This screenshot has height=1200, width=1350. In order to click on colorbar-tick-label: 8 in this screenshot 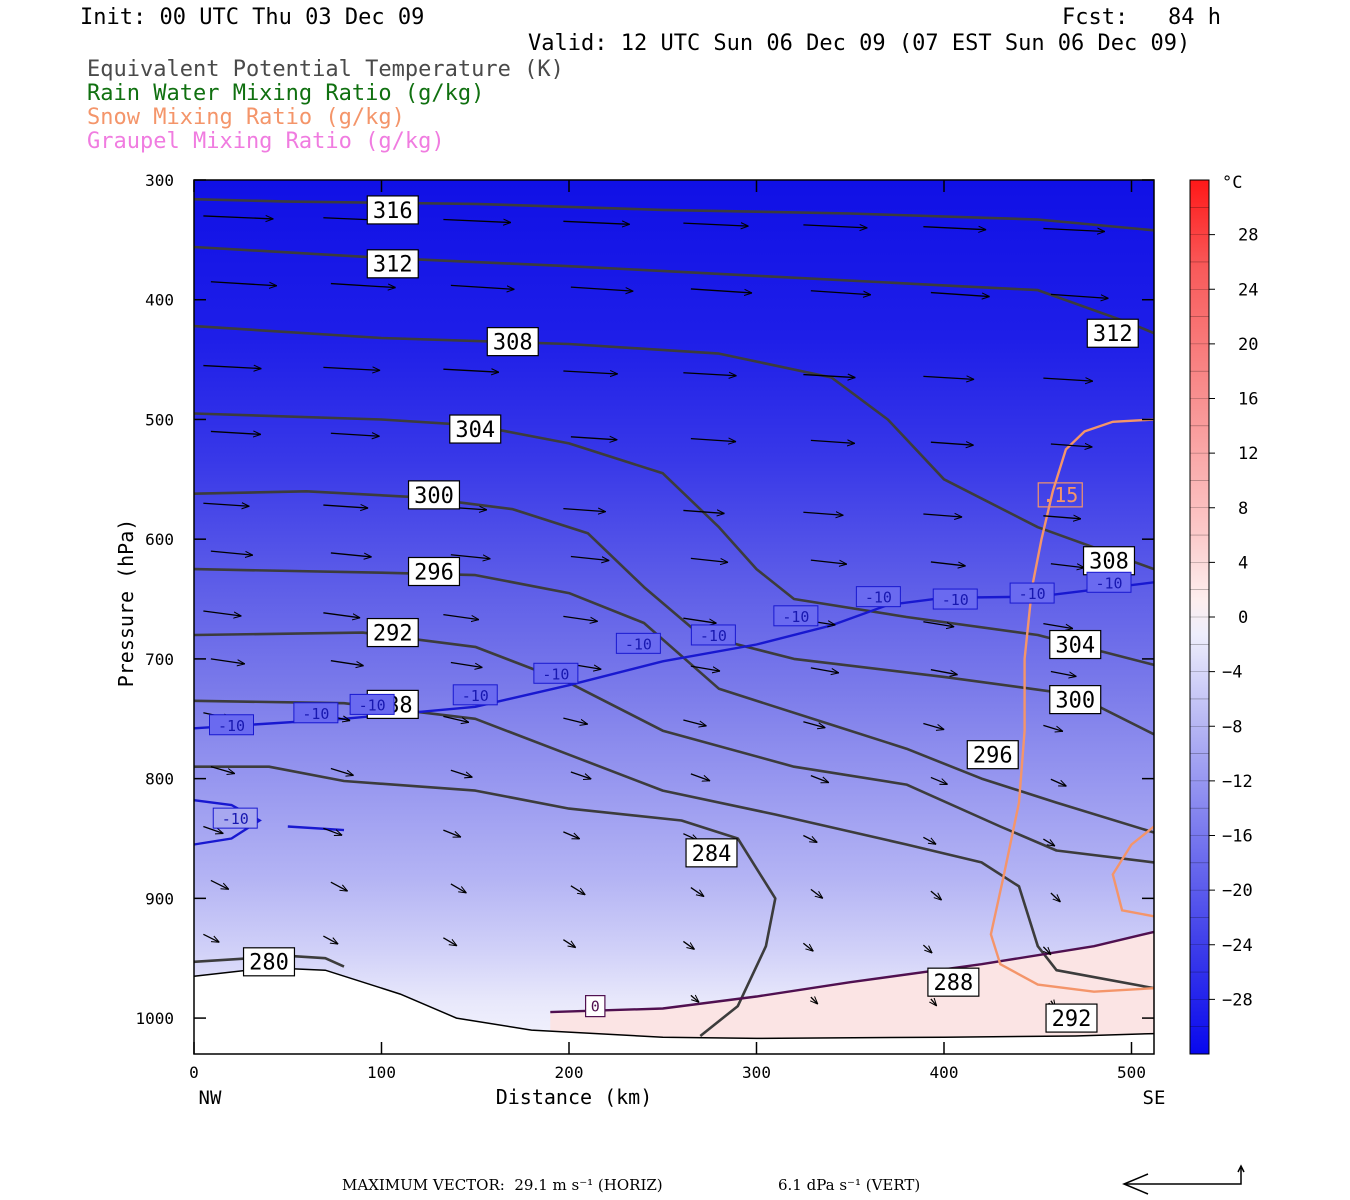, I will do `click(1243, 509)`.